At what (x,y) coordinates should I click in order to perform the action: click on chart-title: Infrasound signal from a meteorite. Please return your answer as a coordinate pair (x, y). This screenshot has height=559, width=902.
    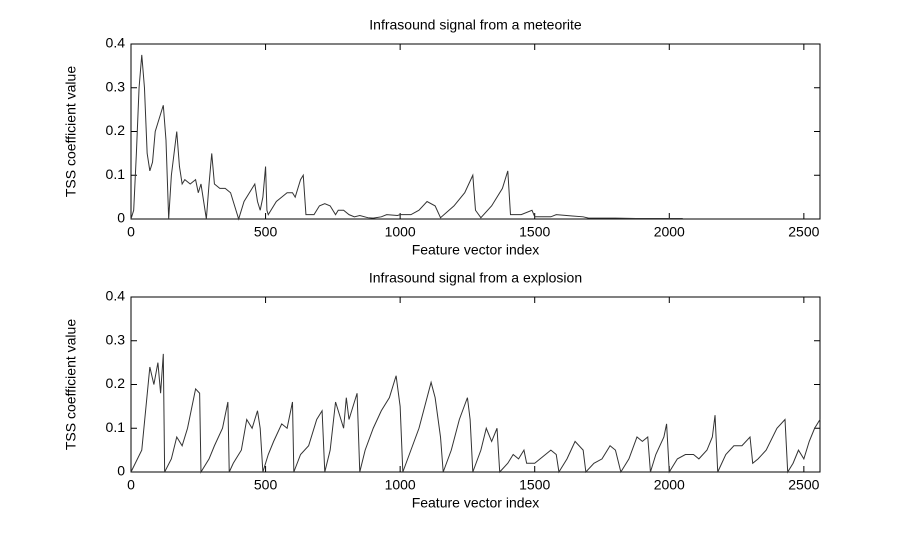
    Looking at the image, I should click on (475, 25).